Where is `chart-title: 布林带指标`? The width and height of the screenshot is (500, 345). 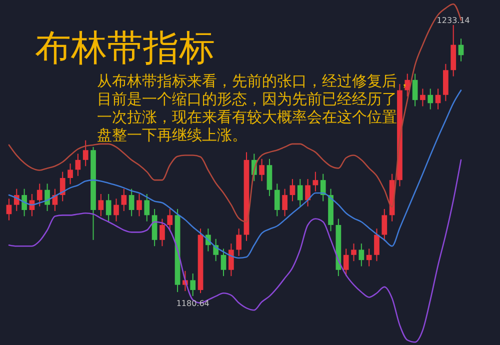
chart-title: 布林带指标 is located at coordinates (125, 48).